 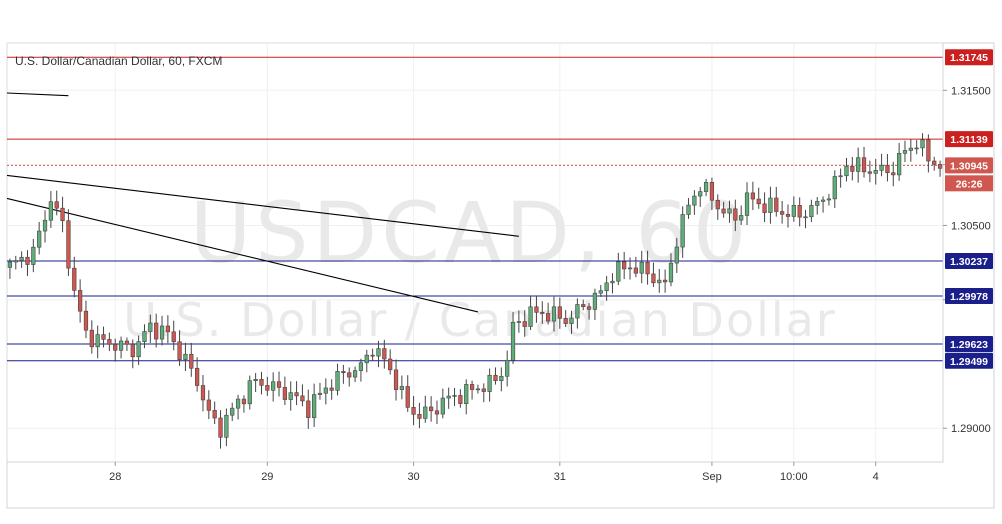 I want to click on watermark-name: U.S. Dollar / Canadian Dollar, so click(x=480, y=320).